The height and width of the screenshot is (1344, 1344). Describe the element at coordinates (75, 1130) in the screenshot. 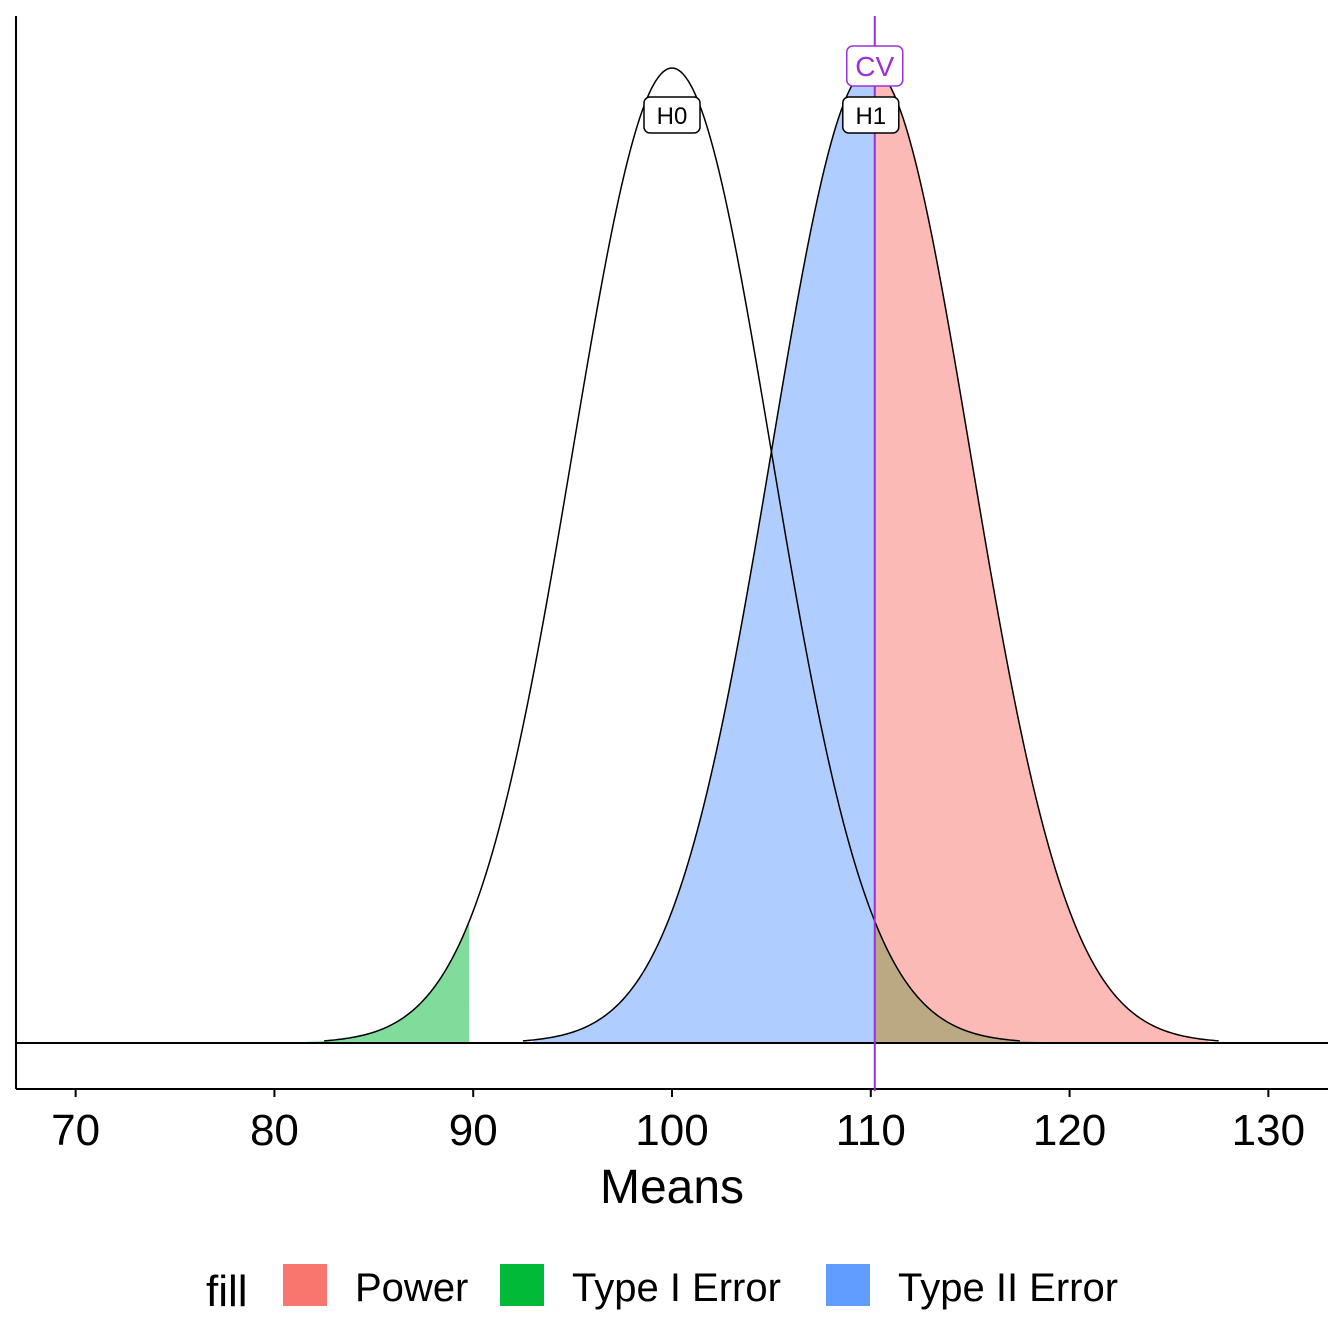

I see `x-tick-label-70: 70` at that location.